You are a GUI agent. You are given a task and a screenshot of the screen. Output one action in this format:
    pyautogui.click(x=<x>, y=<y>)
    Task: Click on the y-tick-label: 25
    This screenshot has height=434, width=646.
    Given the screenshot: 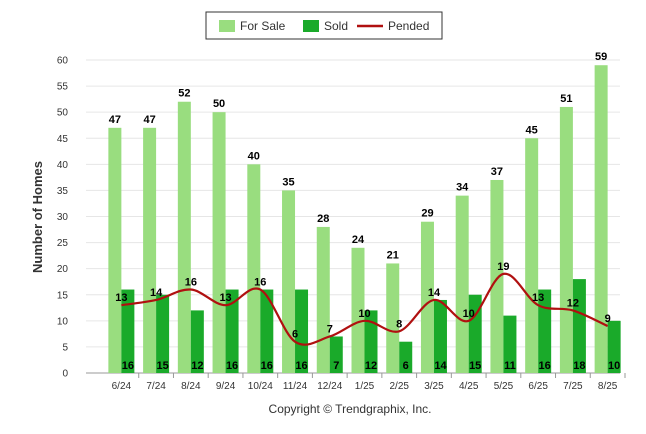 What is the action you would take?
    pyautogui.click(x=63, y=243)
    